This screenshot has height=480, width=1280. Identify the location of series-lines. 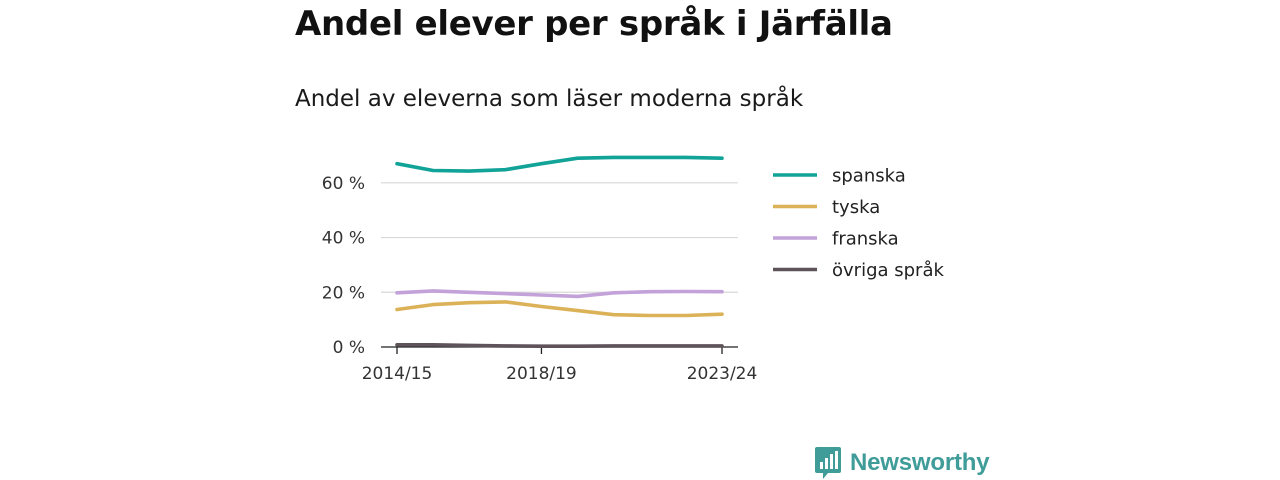
(559, 251).